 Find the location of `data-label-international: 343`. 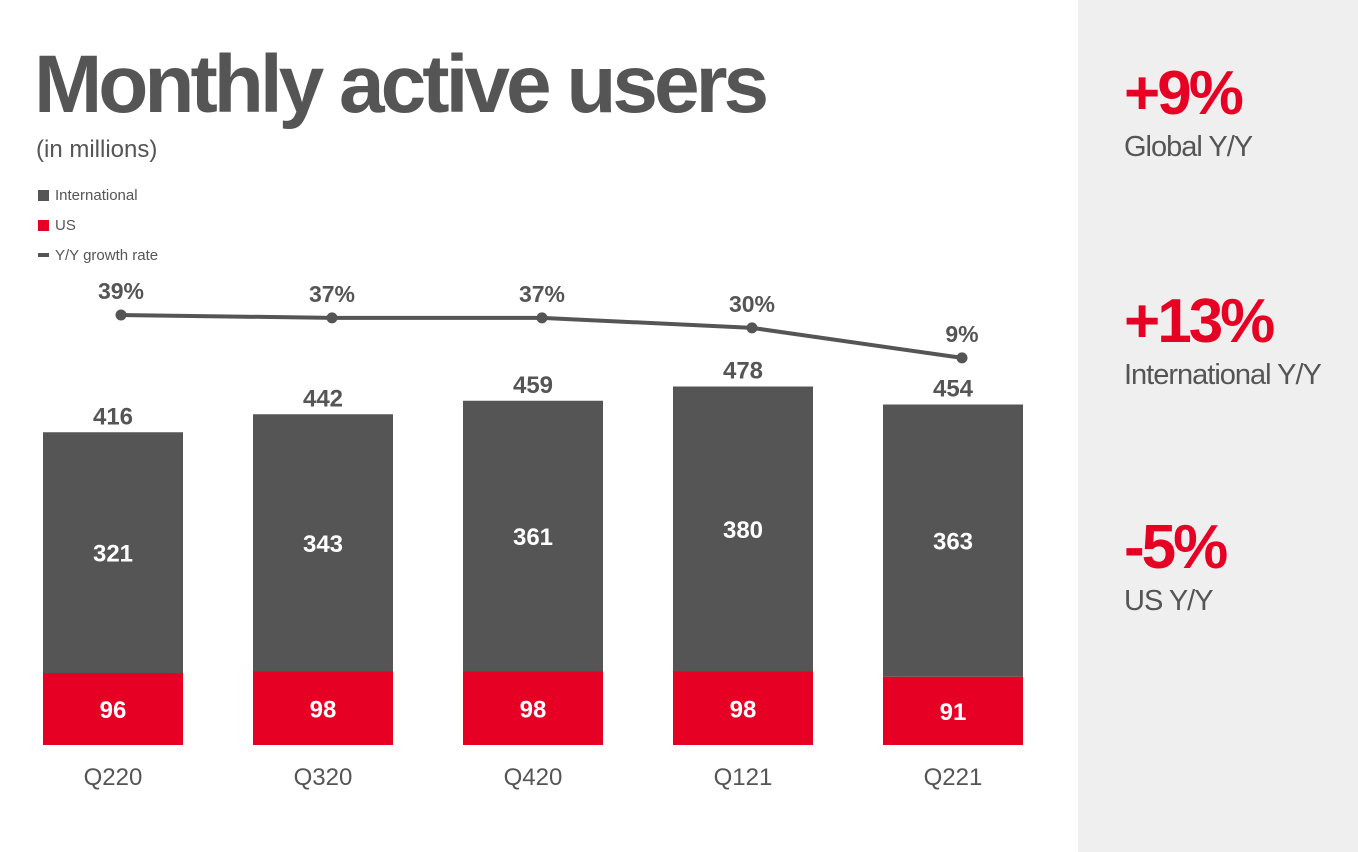

data-label-international: 343 is located at coordinates (323, 544).